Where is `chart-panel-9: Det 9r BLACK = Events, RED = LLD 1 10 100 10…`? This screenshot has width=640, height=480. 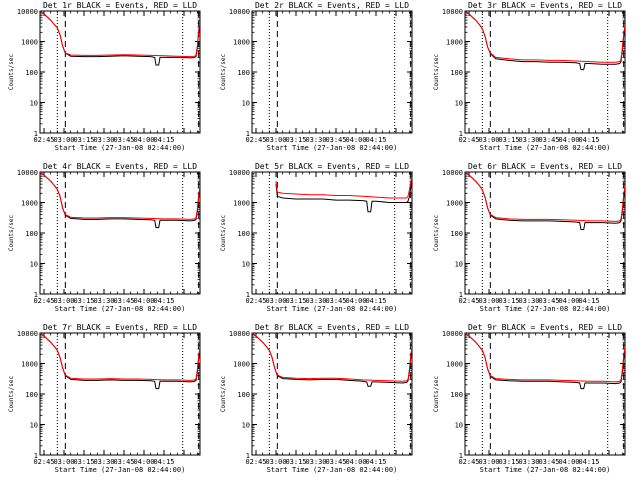
chart-panel-9: Det 9r BLACK = Events, RED = LLD 1 10 100 10… is located at coordinates (529, 398).